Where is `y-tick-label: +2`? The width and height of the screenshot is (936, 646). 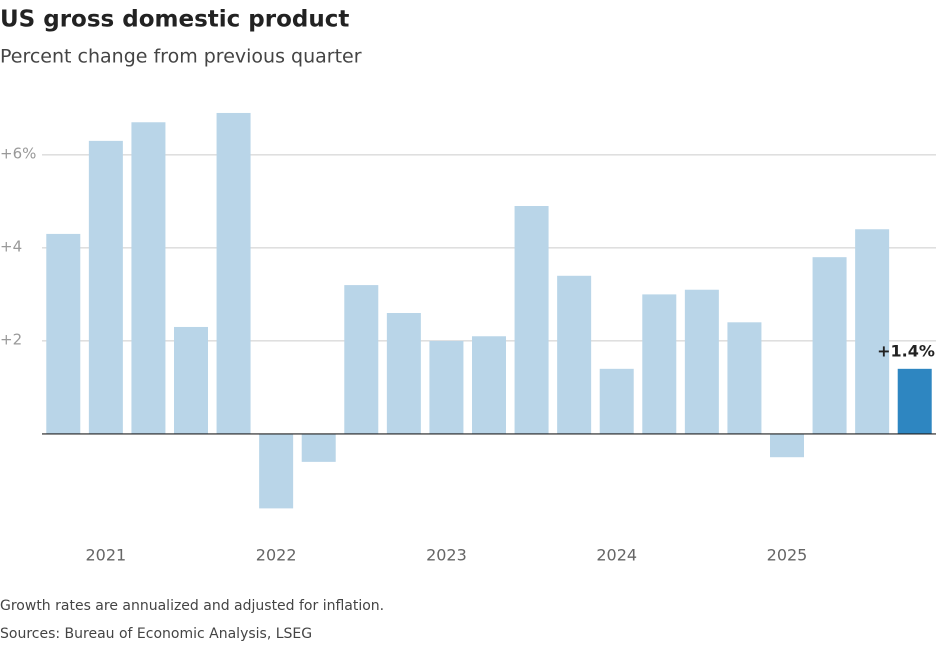
y-tick-label: +2 is located at coordinates (11, 339).